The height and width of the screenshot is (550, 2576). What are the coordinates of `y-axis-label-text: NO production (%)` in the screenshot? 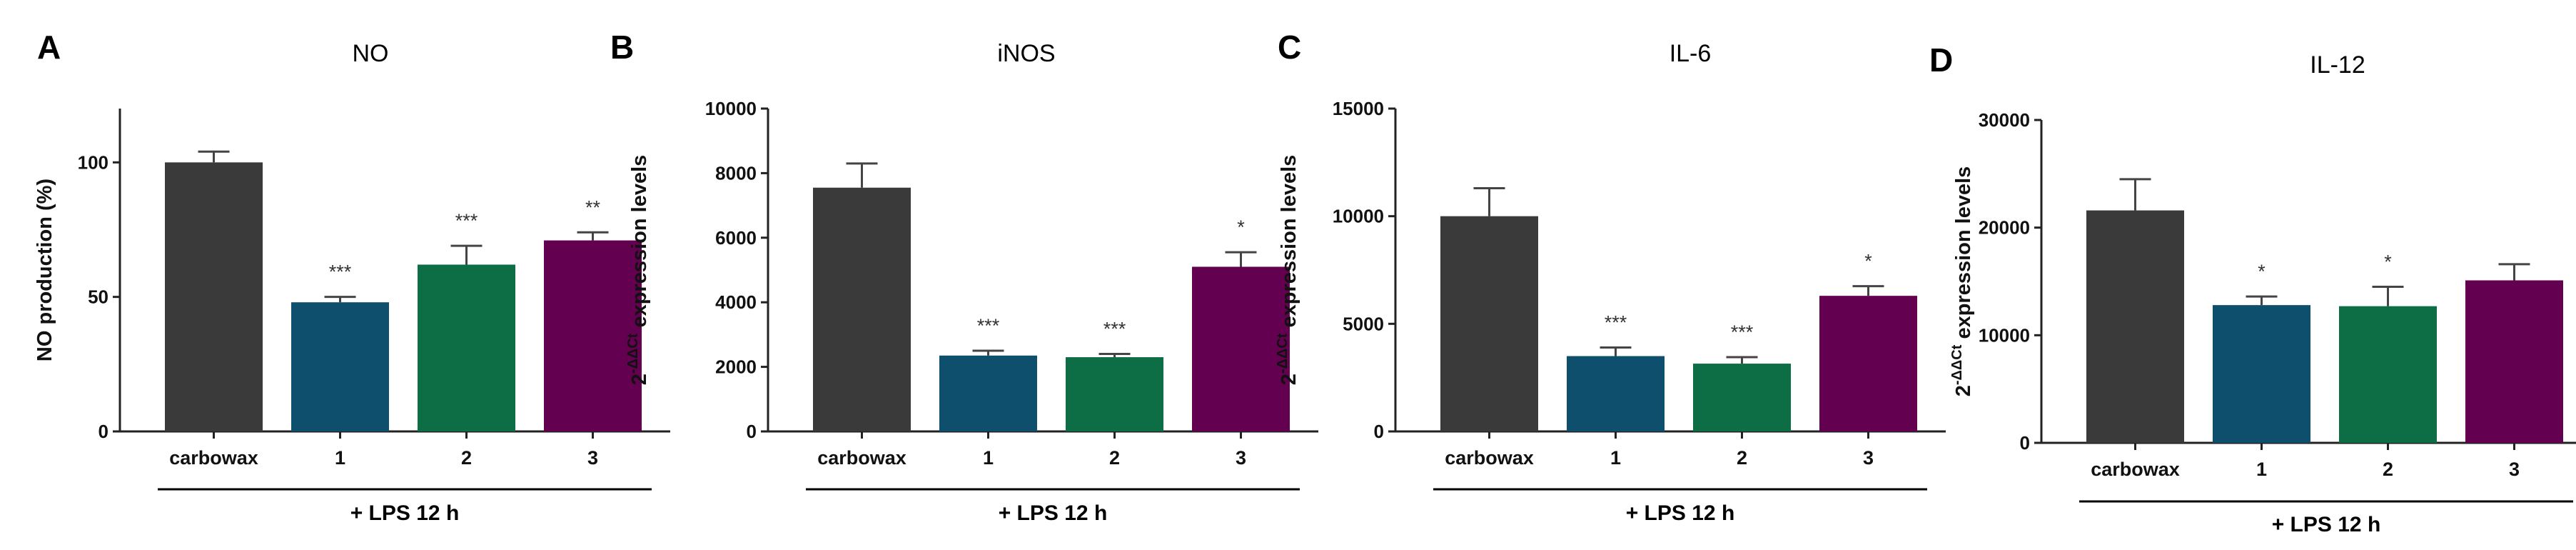 It's located at (45, 270).